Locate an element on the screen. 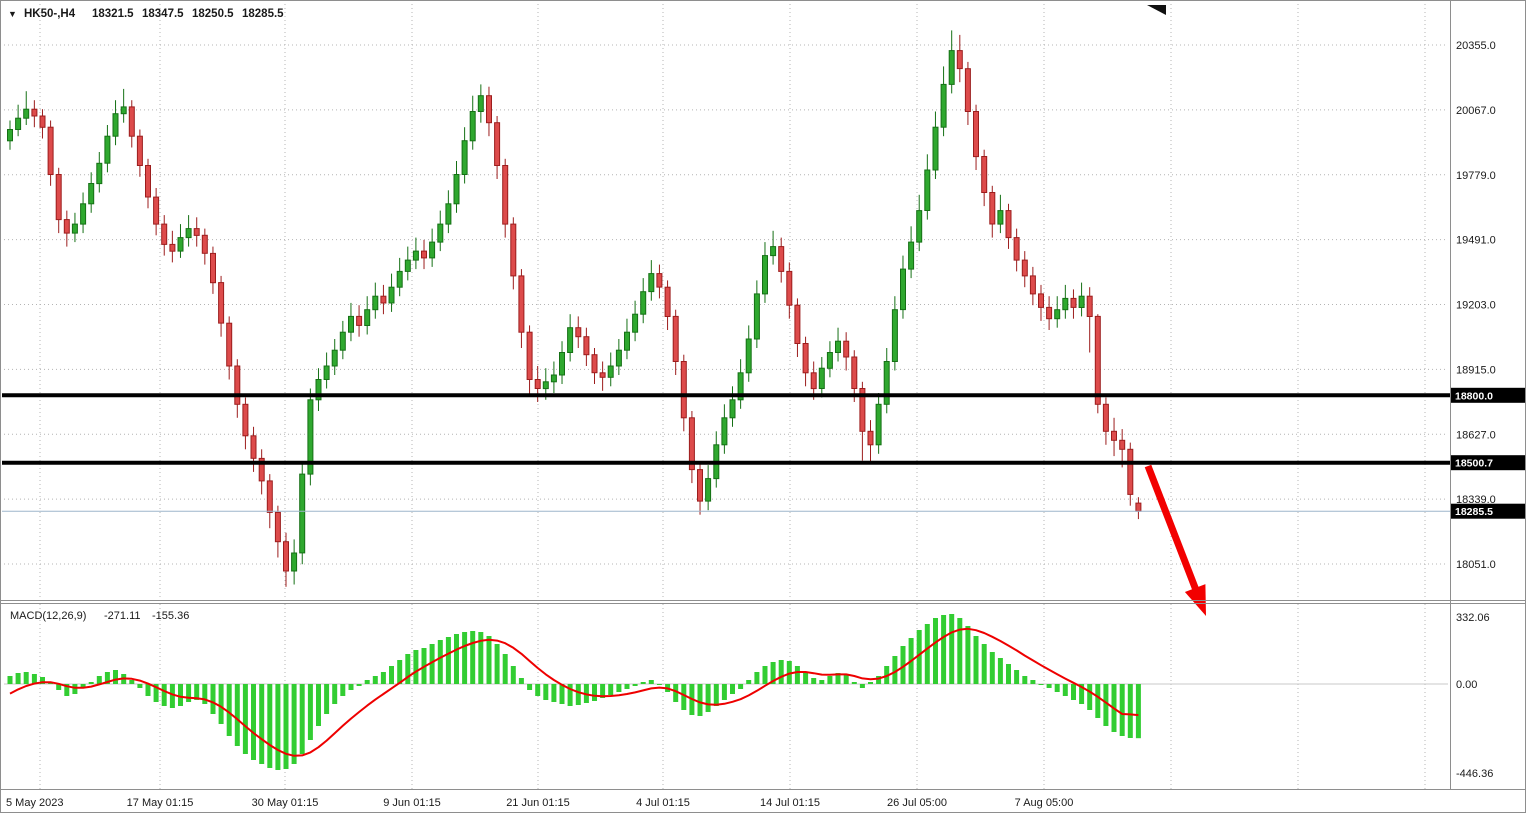 The width and height of the screenshot is (1526, 813). symbol-dropdown-icon: ▼ is located at coordinates (12, 14).